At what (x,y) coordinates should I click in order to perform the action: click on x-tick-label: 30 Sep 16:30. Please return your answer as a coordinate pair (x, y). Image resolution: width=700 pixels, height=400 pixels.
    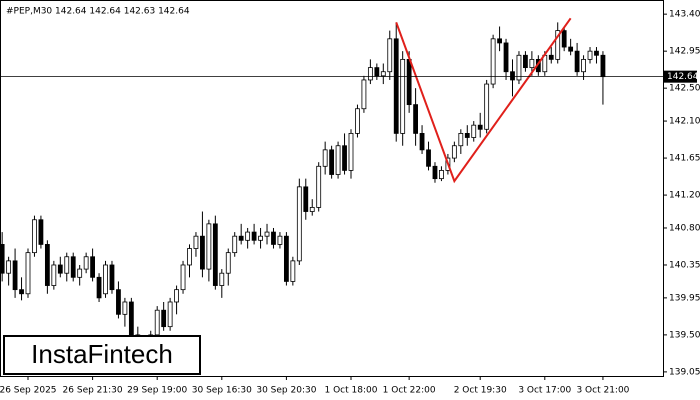
    Looking at the image, I should click on (222, 391).